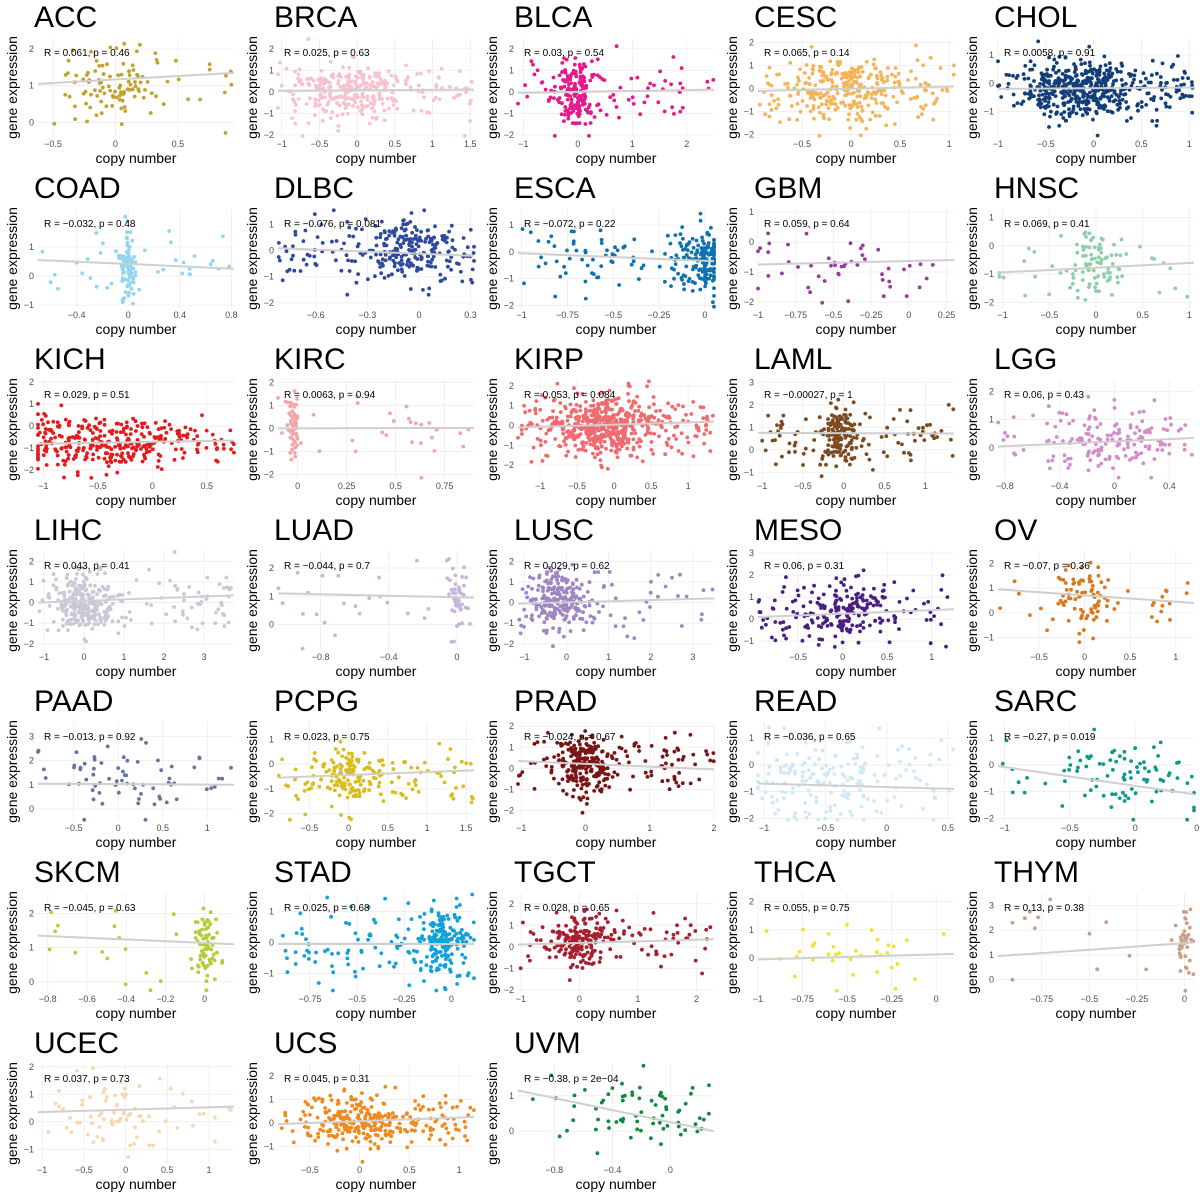 This screenshot has height=1200, width=1200. What do you see at coordinates (269, 451) in the screenshot?
I see `y-tick-label: −1` at bounding box center [269, 451].